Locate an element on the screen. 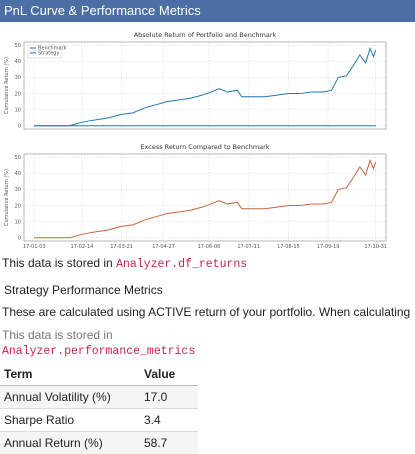 The height and width of the screenshot is (454, 415). header-term: Term is located at coordinates (70, 374).